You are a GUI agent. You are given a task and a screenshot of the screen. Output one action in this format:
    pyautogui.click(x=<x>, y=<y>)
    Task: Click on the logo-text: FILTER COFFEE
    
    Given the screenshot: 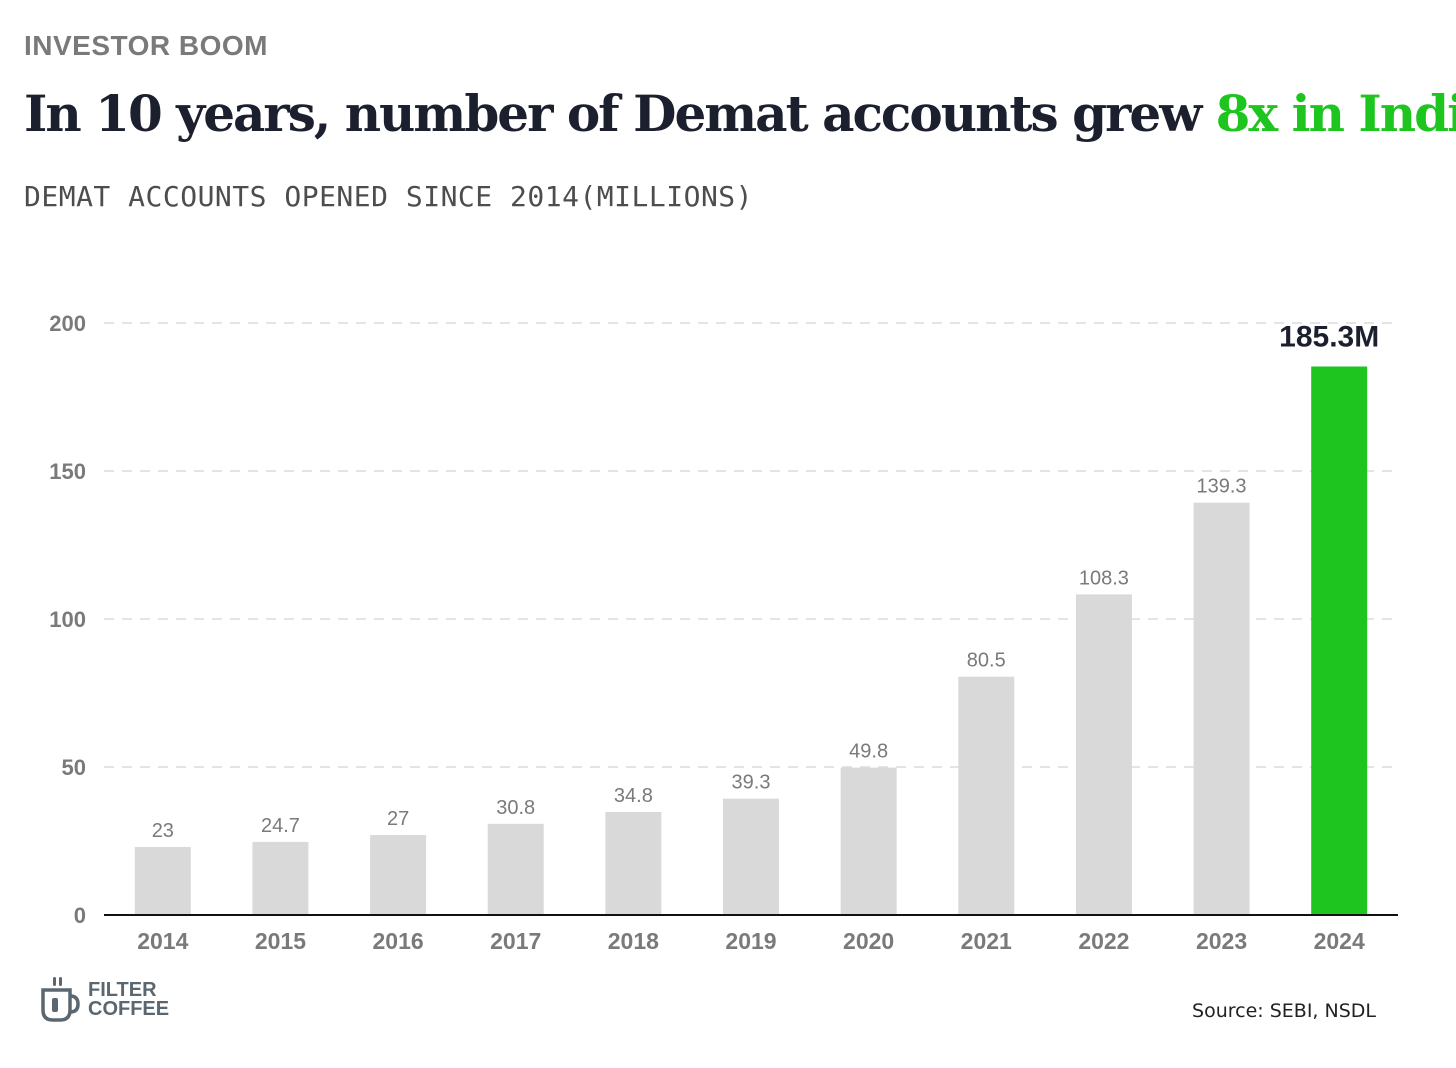 What is the action you would take?
    pyautogui.click(x=129, y=999)
    